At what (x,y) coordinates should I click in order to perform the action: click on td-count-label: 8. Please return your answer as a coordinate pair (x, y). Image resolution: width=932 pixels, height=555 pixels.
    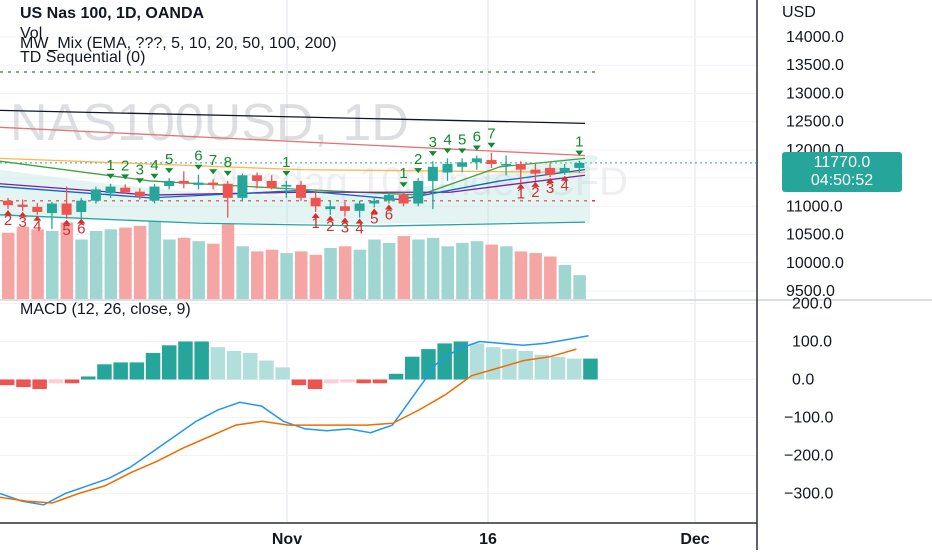
    Looking at the image, I should click on (228, 162).